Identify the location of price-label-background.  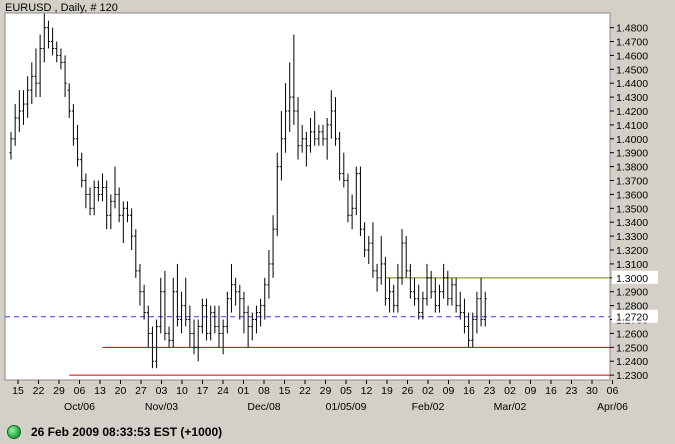
(635, 277).